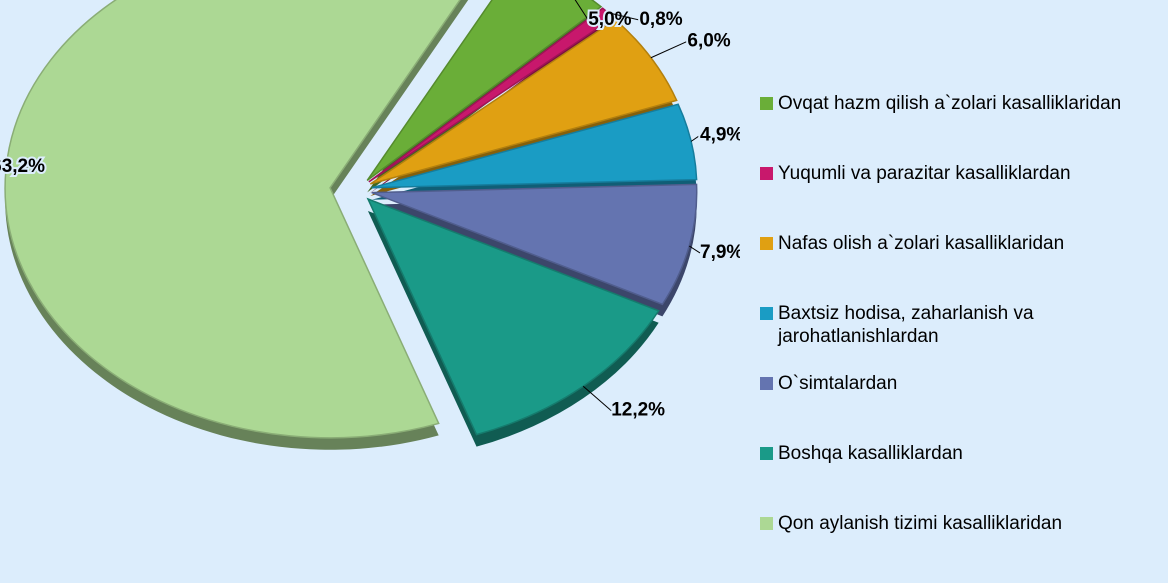 This screenshot has height=583, width=1168. I want to click on legend-item: Nafas olish a`zolari kasalliklaridan, so click(962, 243).